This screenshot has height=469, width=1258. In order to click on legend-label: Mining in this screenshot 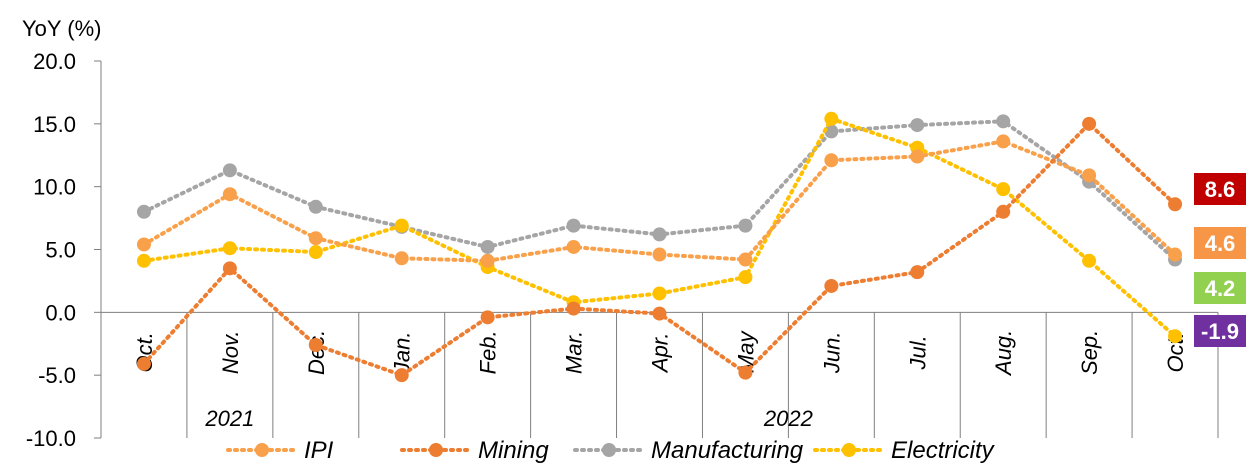, I will do `click(513, 450)`.